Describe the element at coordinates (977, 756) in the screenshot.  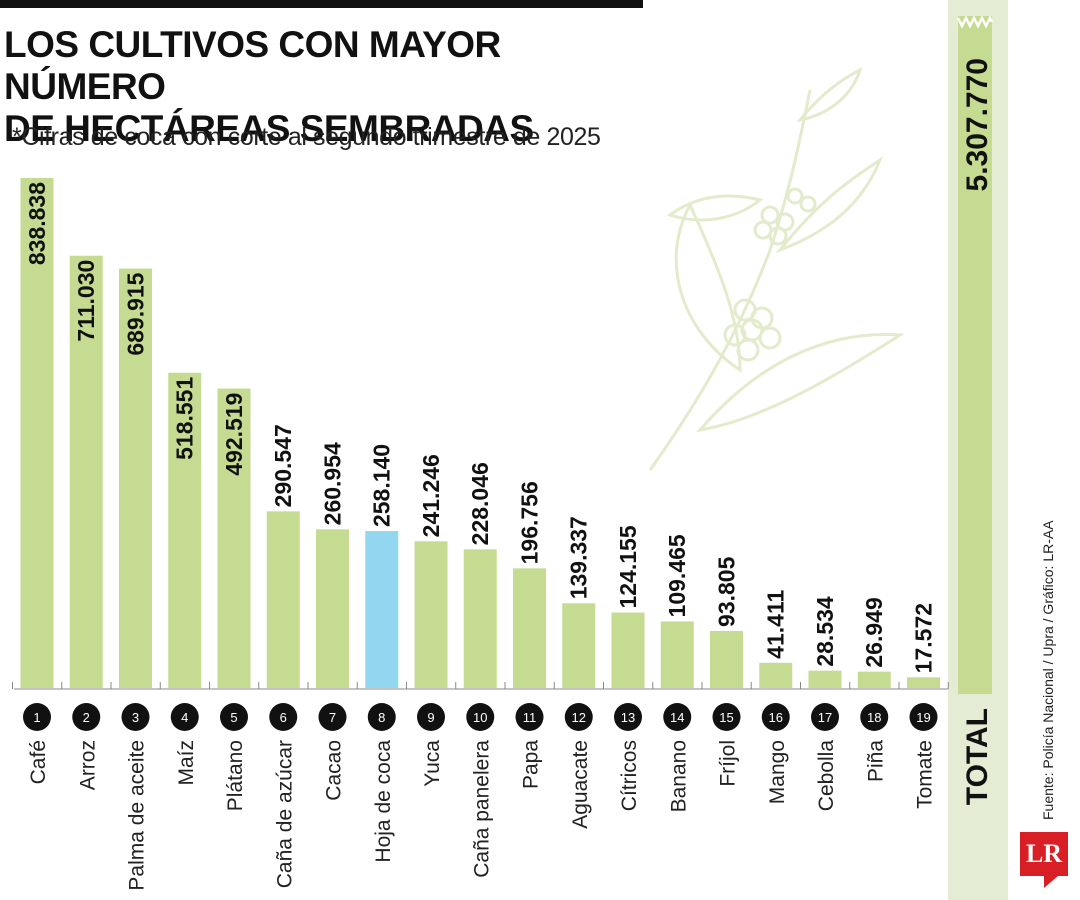
I see `total-label: TOTAL` at that location.